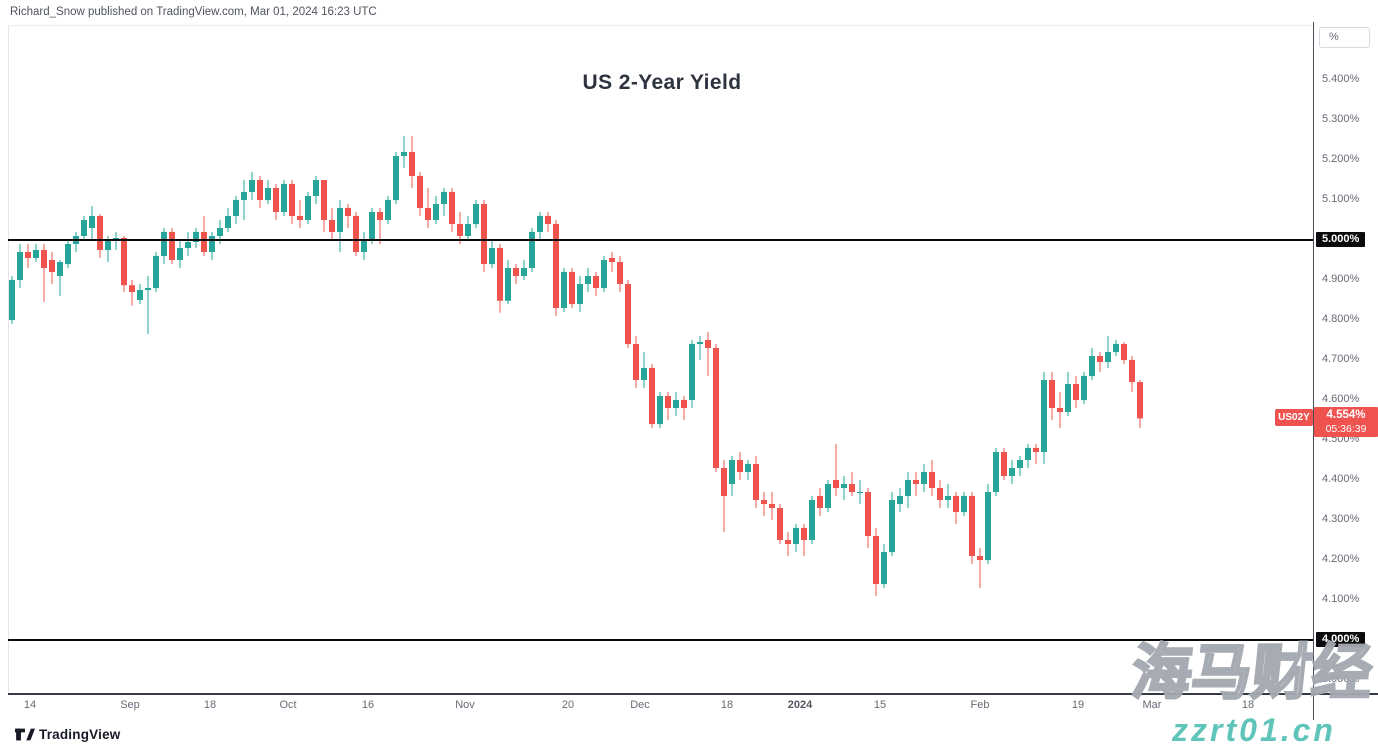 This screenshot has height=748, width=1378. Describe the element at coordinates (640, 705) in the screenshot. I see `time-tick-label: Dec` at that location.